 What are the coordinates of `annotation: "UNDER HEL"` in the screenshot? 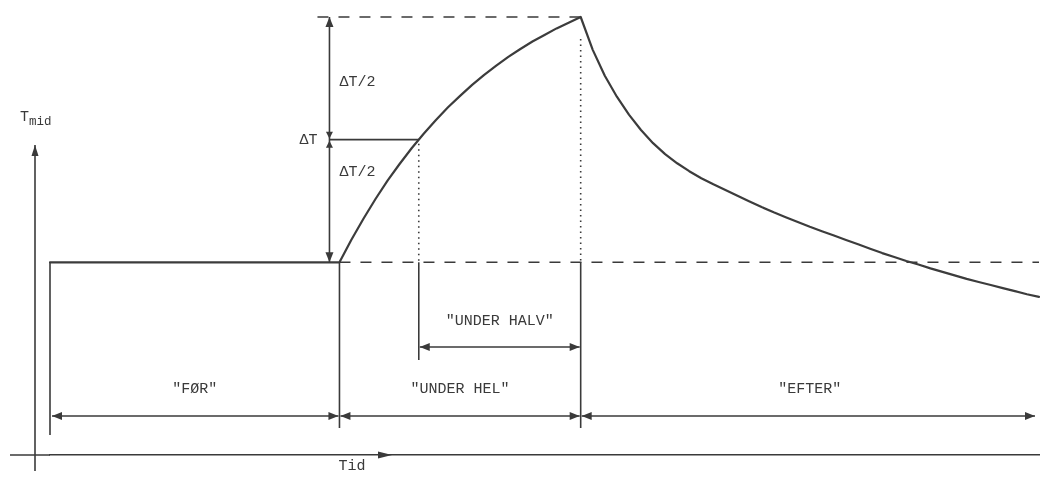 It's located at (460, 389).